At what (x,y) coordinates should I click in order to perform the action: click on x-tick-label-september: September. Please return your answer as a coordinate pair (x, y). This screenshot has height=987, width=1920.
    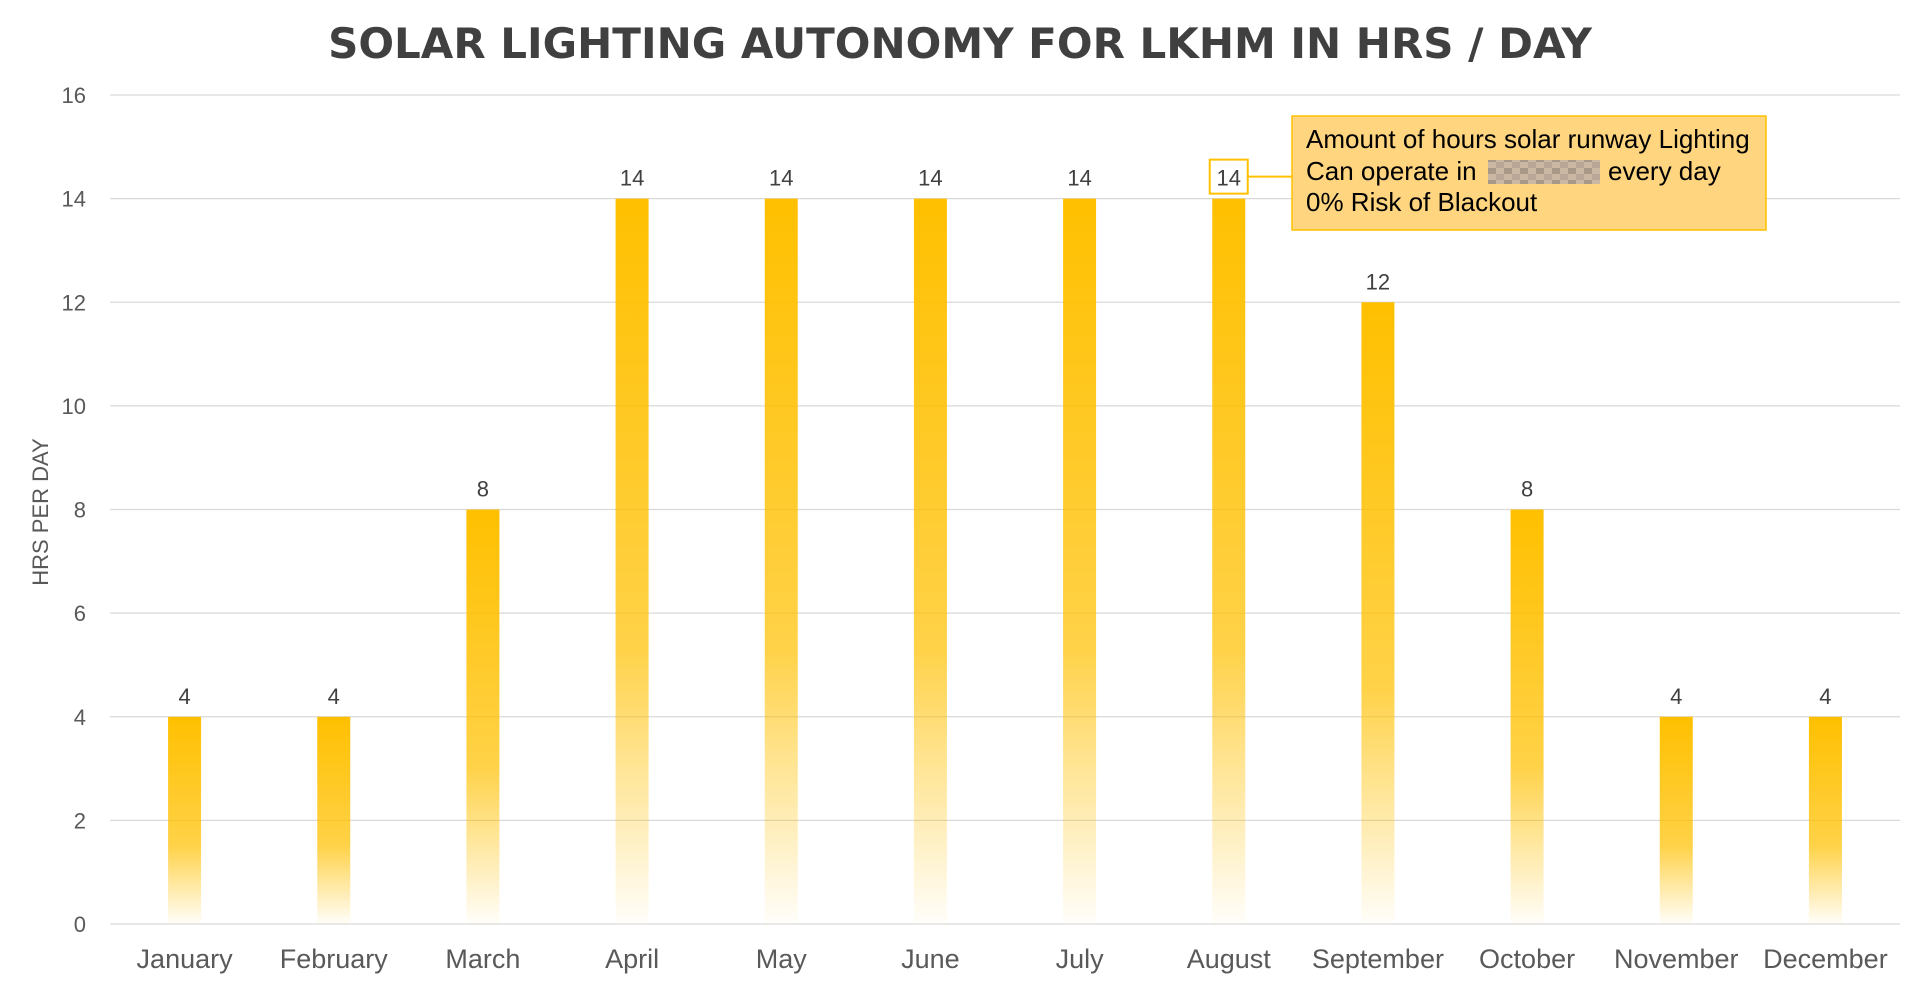
    Looking at the image, I should click on (1378, 959).